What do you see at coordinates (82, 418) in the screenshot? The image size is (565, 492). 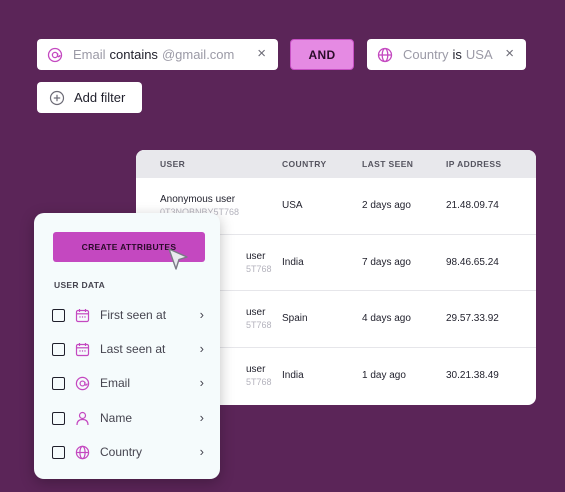 I see `person-icon` at bounding box center [82, 418].